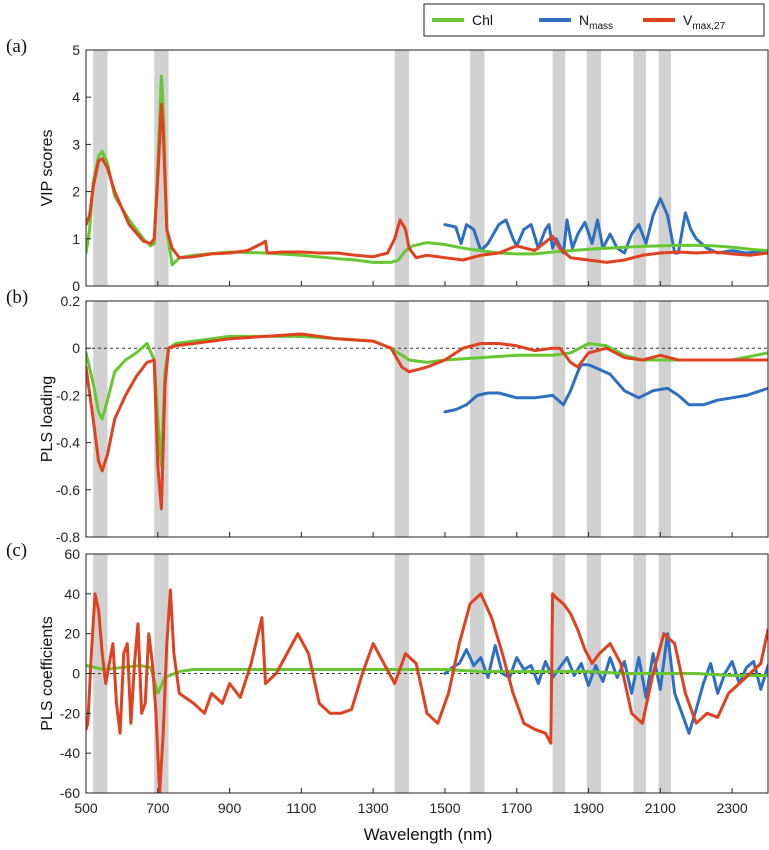 This screenshot has height=850, width=769. Describe the element at coordinates (68, 395) in the screenshot. I see `y-tick-label: -0.2` at that location.